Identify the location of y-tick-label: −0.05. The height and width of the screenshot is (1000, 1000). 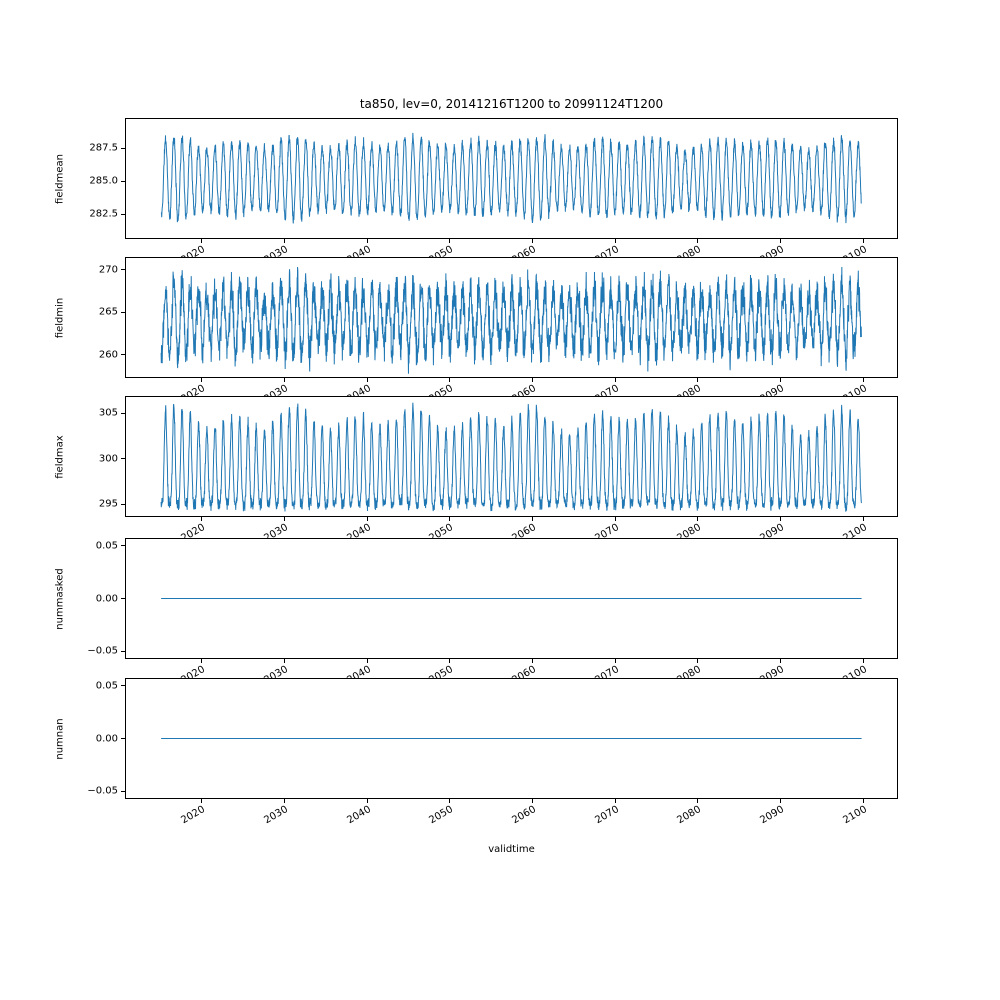
(102, 651).